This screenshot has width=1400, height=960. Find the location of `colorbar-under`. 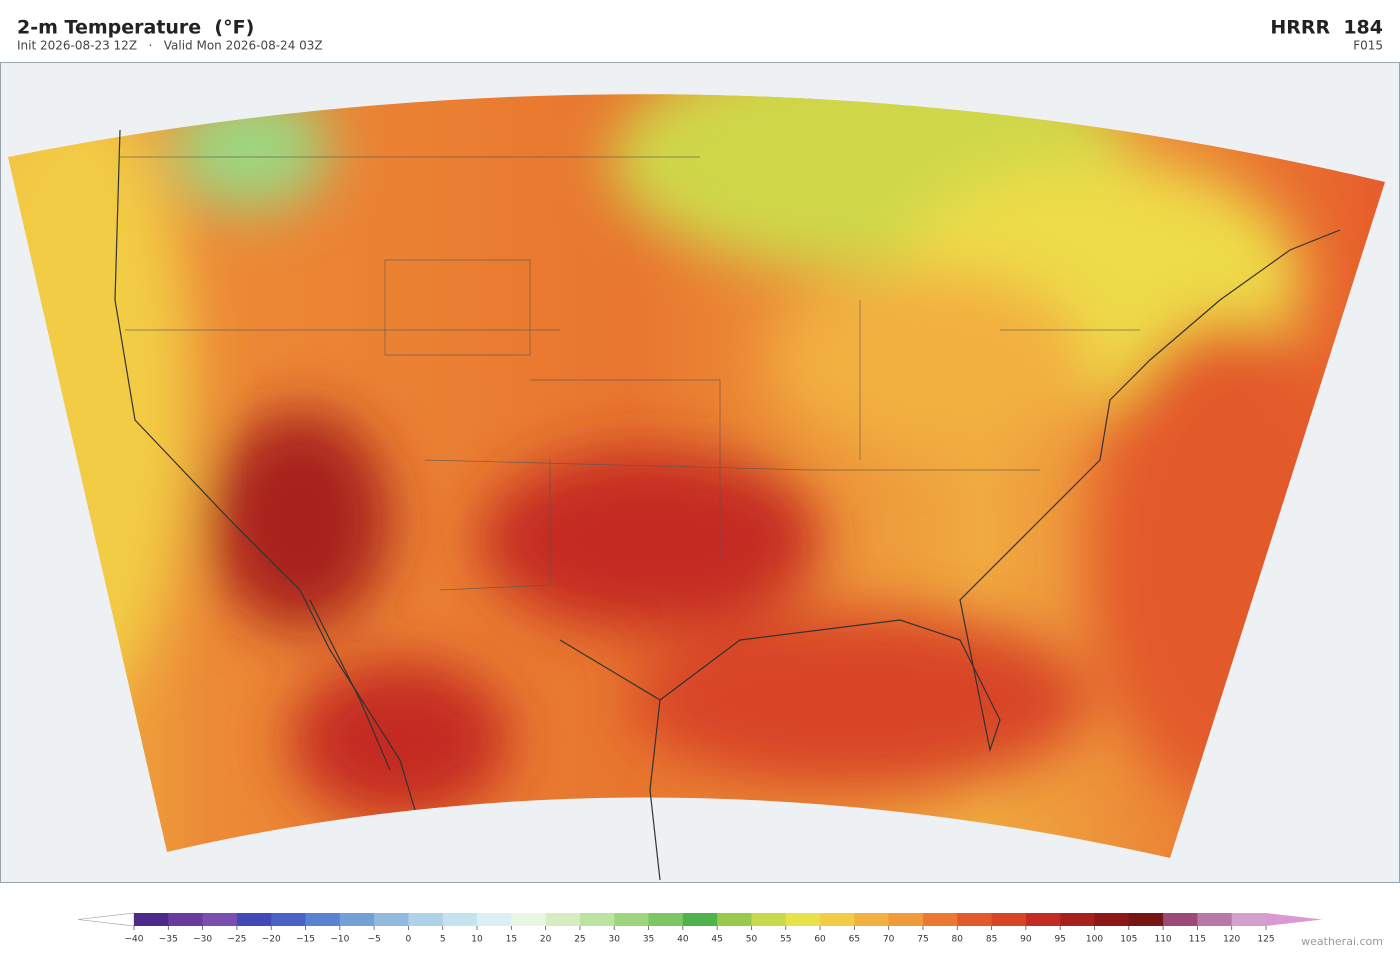

colorbar-under is located at coordinates (106, 919).